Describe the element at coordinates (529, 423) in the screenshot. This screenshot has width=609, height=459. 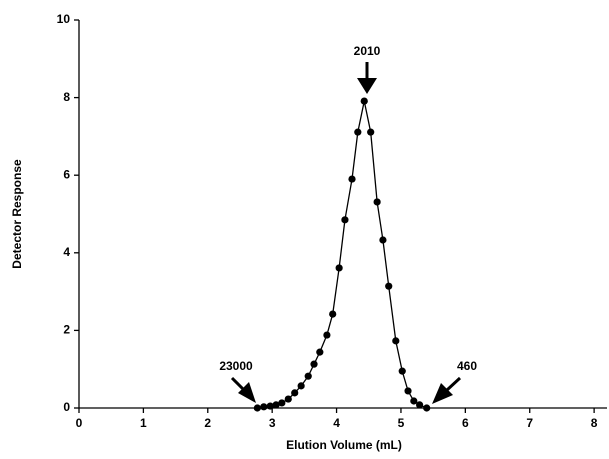
I see `x-tick-label: 7` at that location.